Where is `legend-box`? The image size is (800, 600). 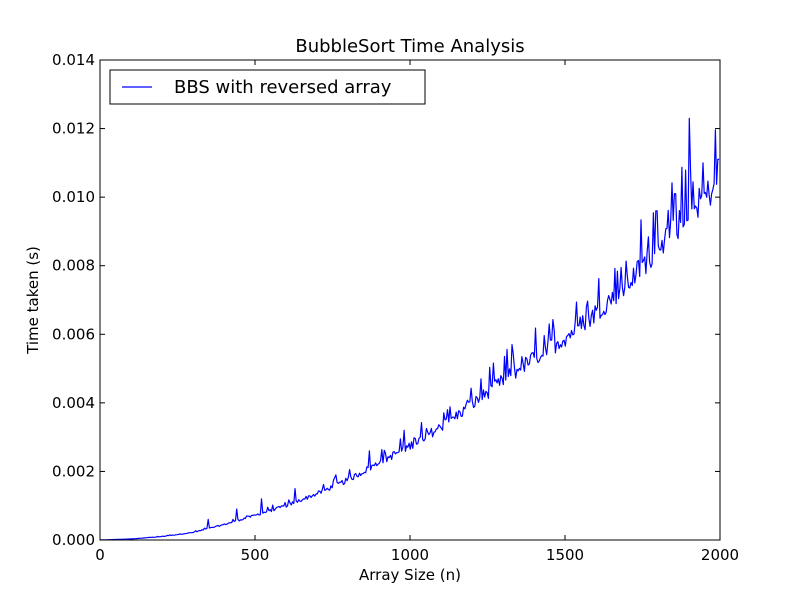
legend-box is located at coordinates (267, 87).